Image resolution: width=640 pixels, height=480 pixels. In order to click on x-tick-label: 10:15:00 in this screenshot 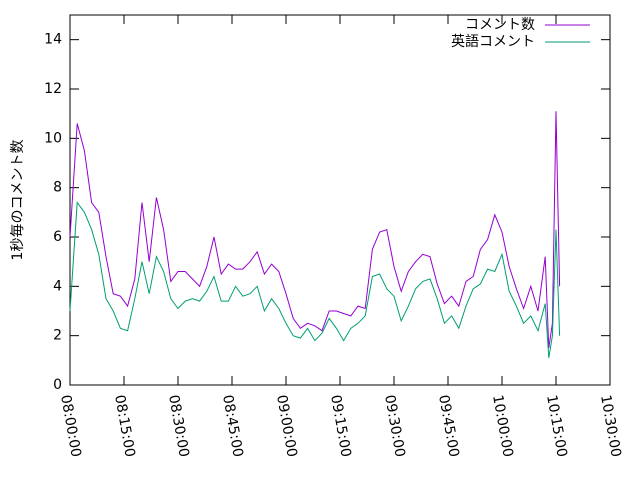, I will do `click(556, 426)`.